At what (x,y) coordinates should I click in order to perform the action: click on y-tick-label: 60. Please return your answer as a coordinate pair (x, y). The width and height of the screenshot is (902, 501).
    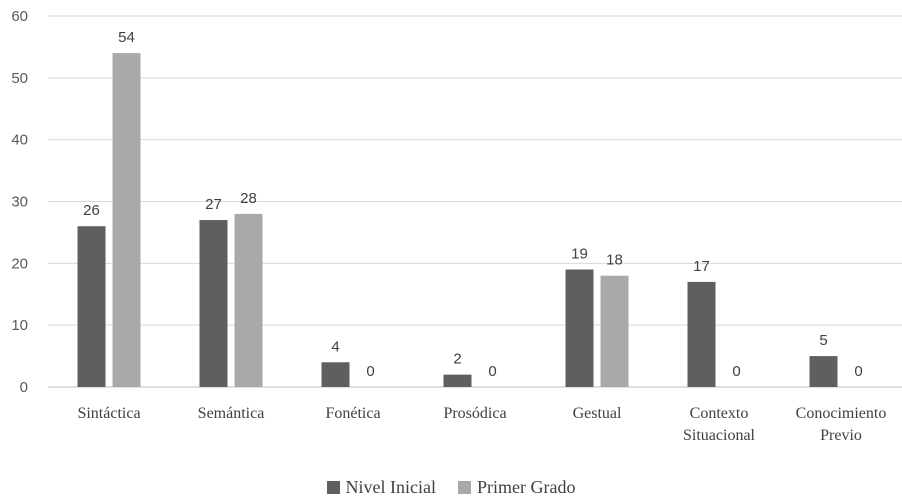
    Looking at the image, I should click on (19, 16).